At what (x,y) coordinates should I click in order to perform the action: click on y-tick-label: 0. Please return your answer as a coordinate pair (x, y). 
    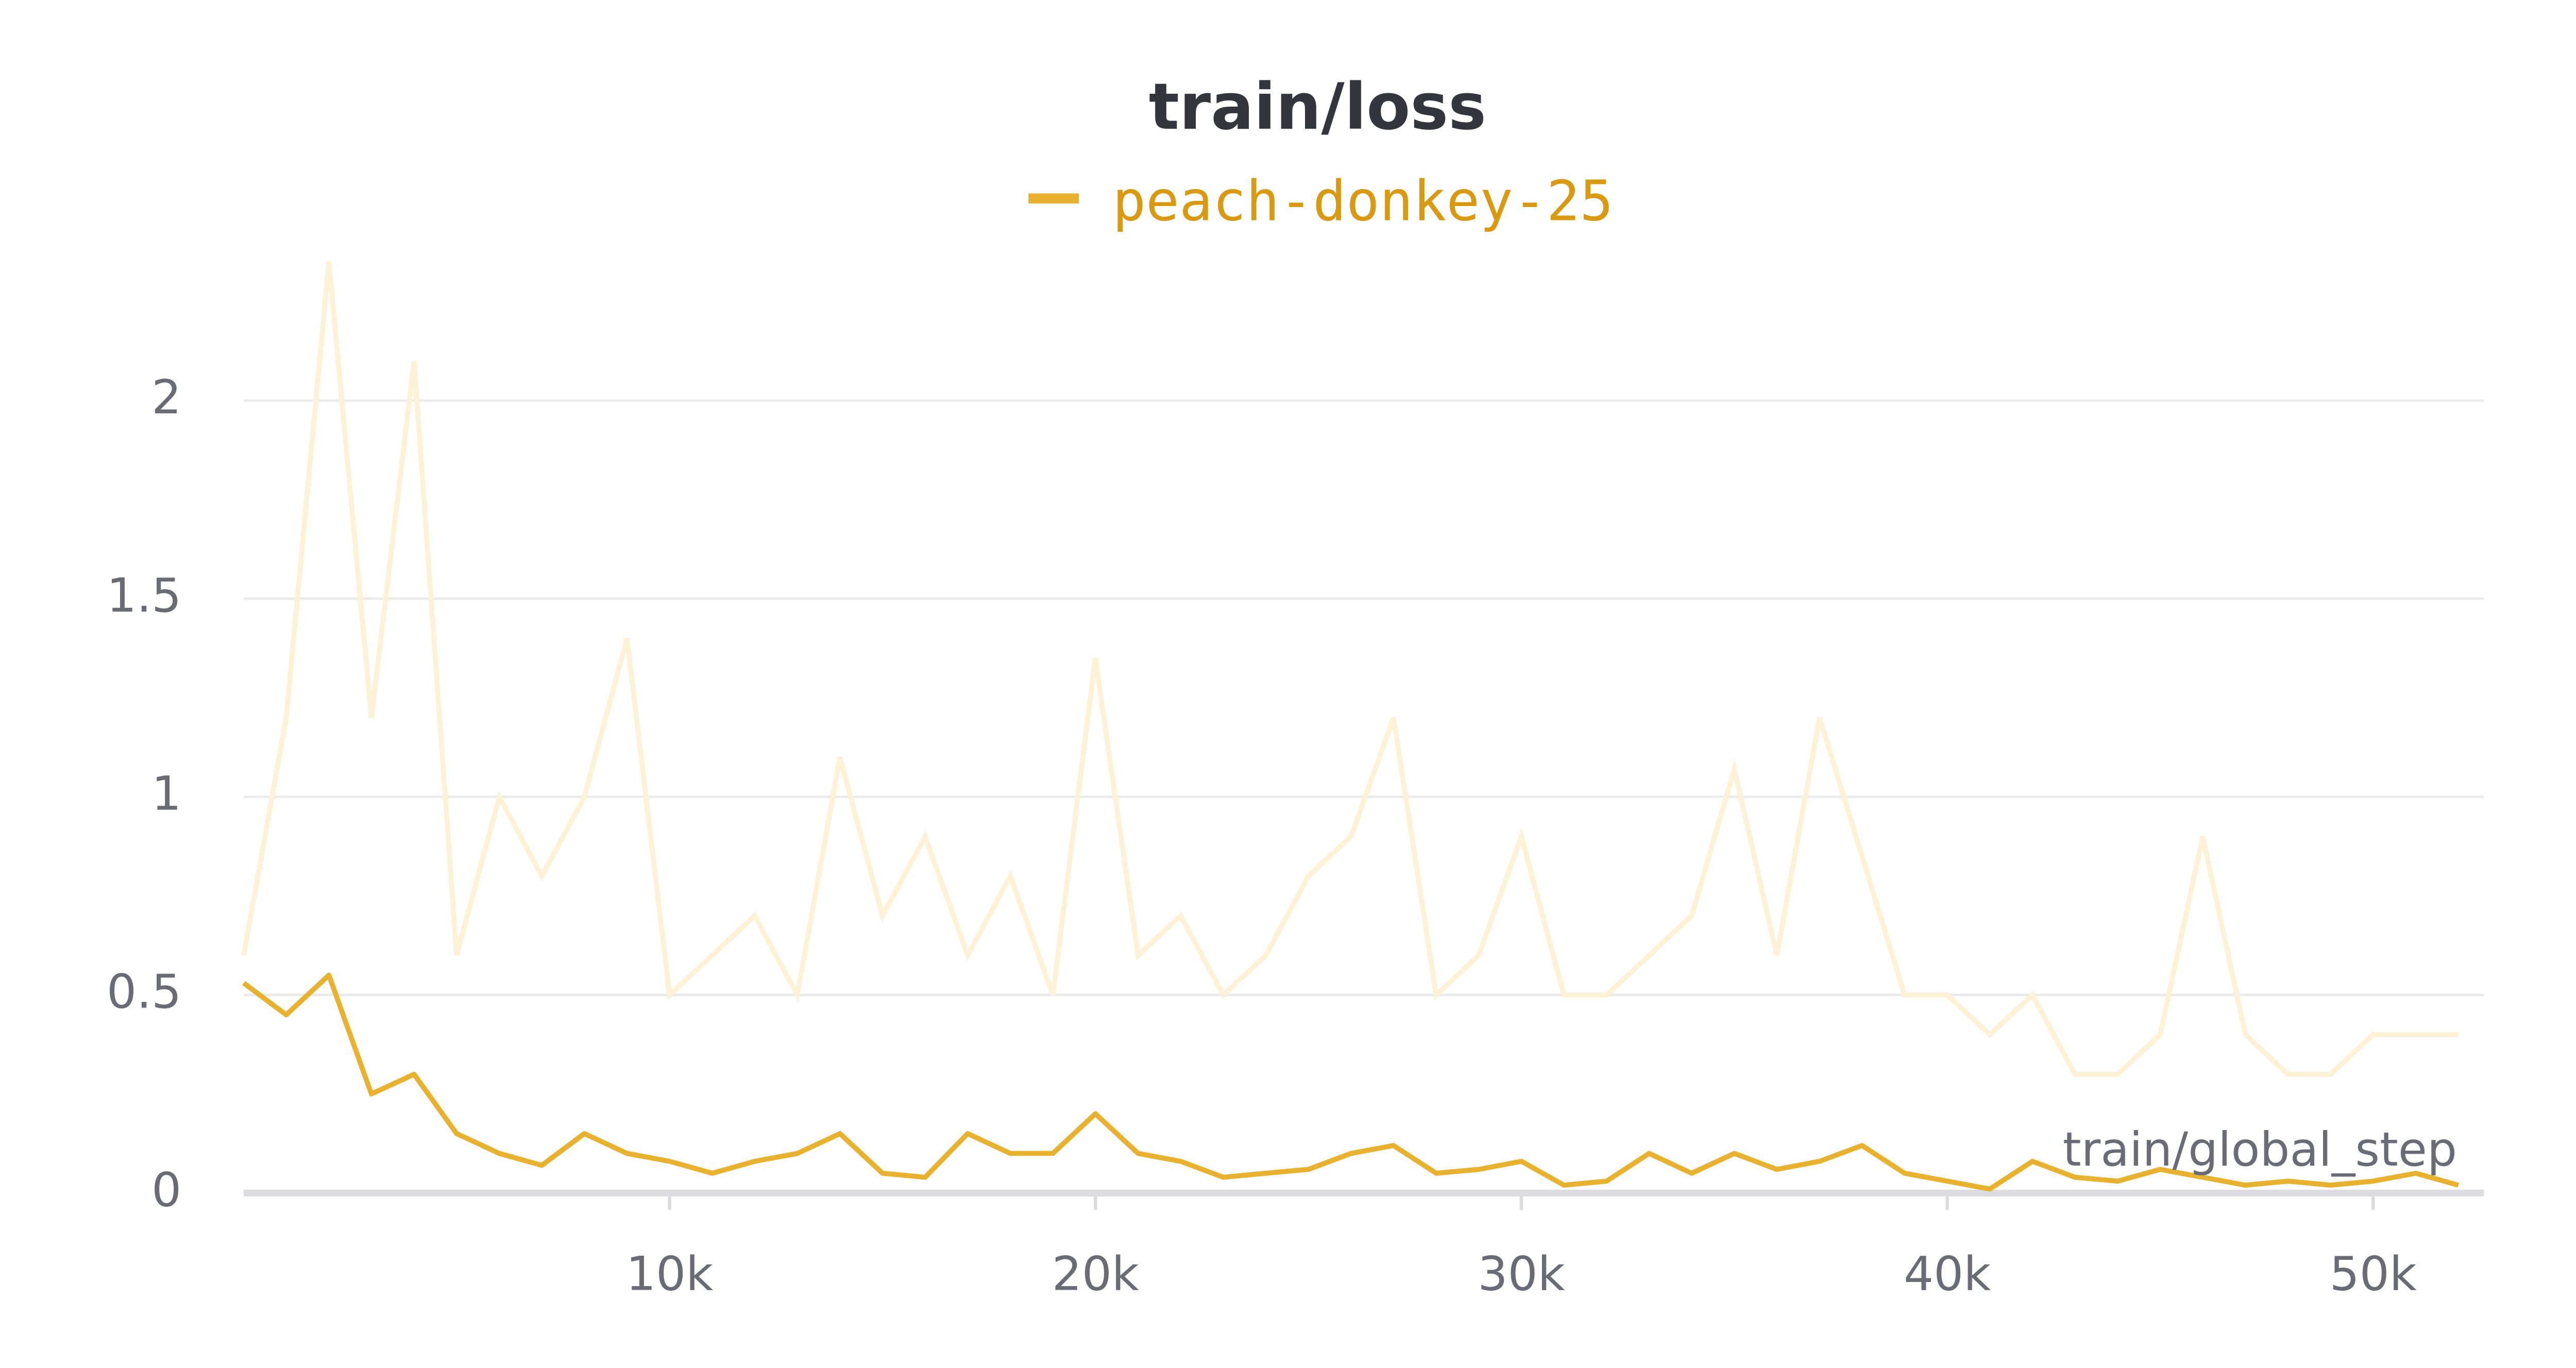
    Looking at the image, I should click on (166, 1189).